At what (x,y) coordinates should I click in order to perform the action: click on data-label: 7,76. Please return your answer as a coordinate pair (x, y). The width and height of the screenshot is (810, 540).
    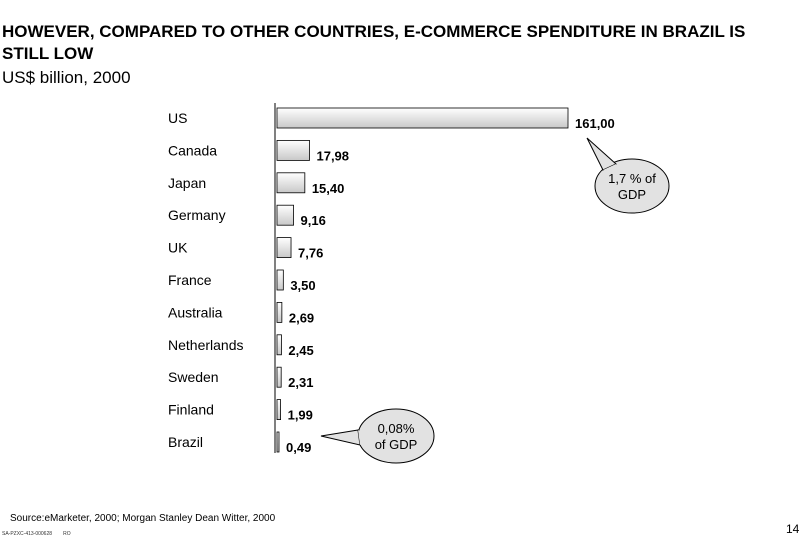
    Looking at the image, I should click on (310, 253).